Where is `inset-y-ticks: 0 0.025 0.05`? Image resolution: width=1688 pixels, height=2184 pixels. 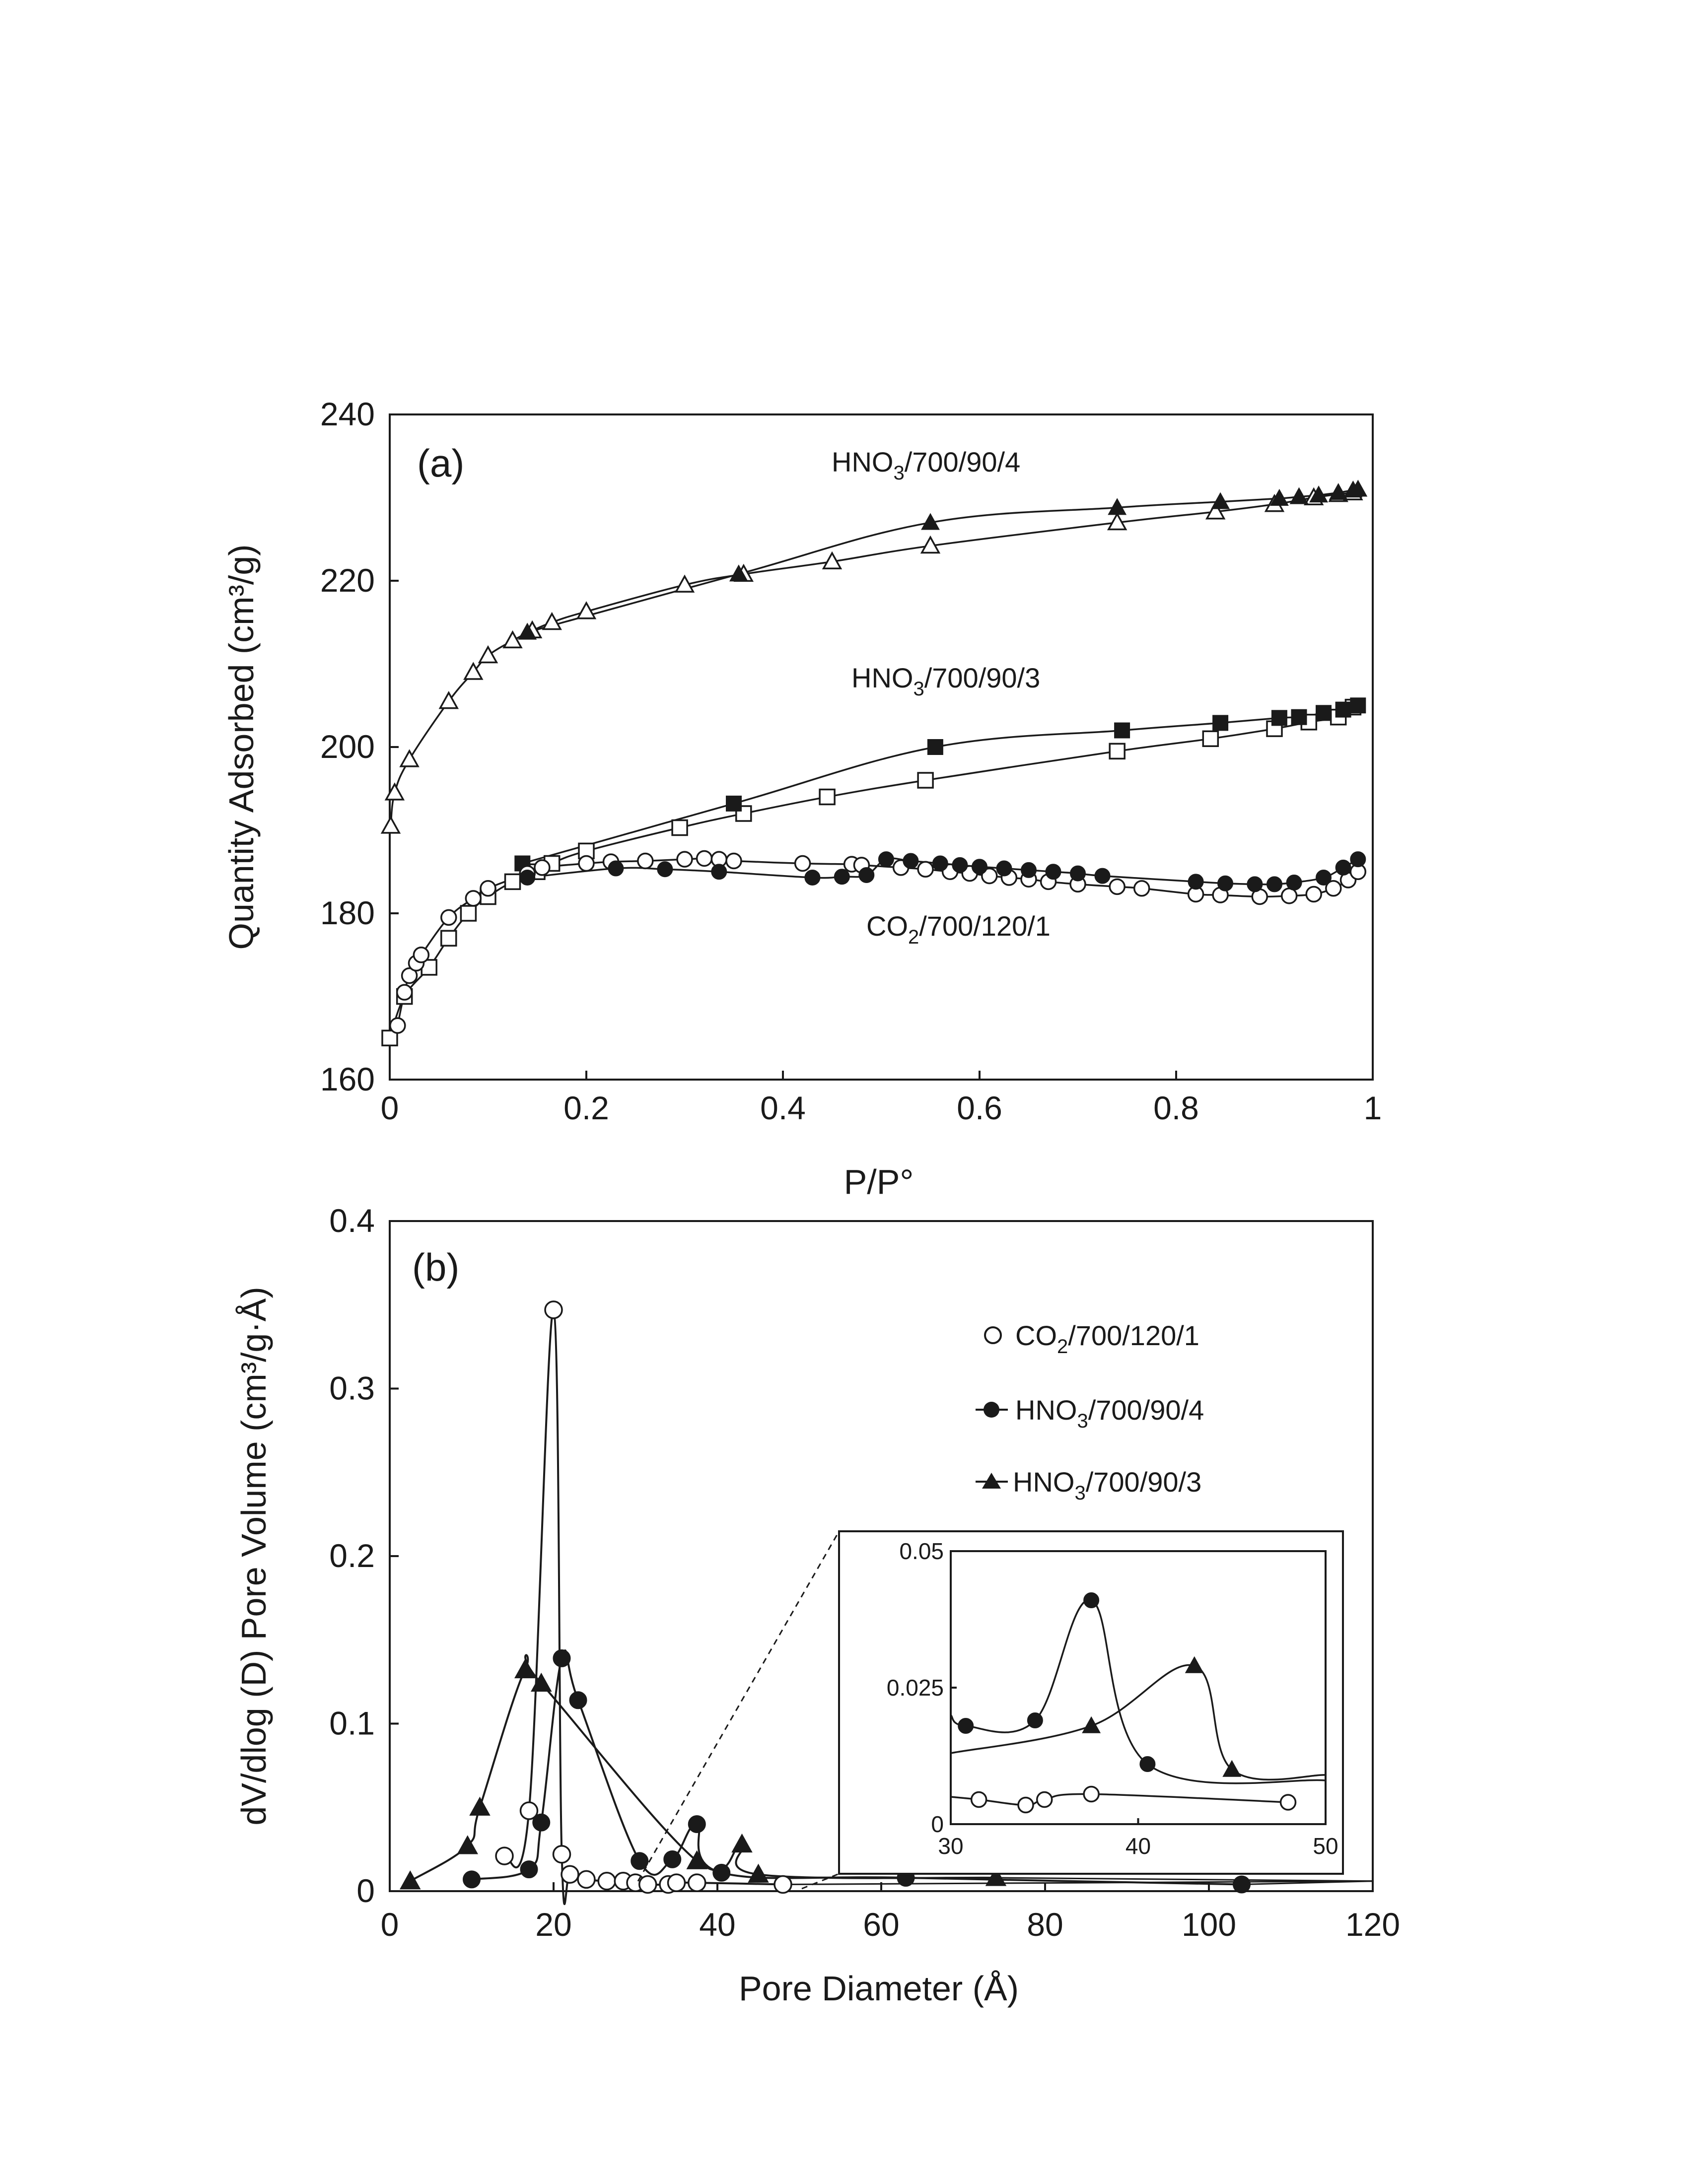 inset-y-ticks: 0 0.025 0.05 is located at coordinates (922, 1687).